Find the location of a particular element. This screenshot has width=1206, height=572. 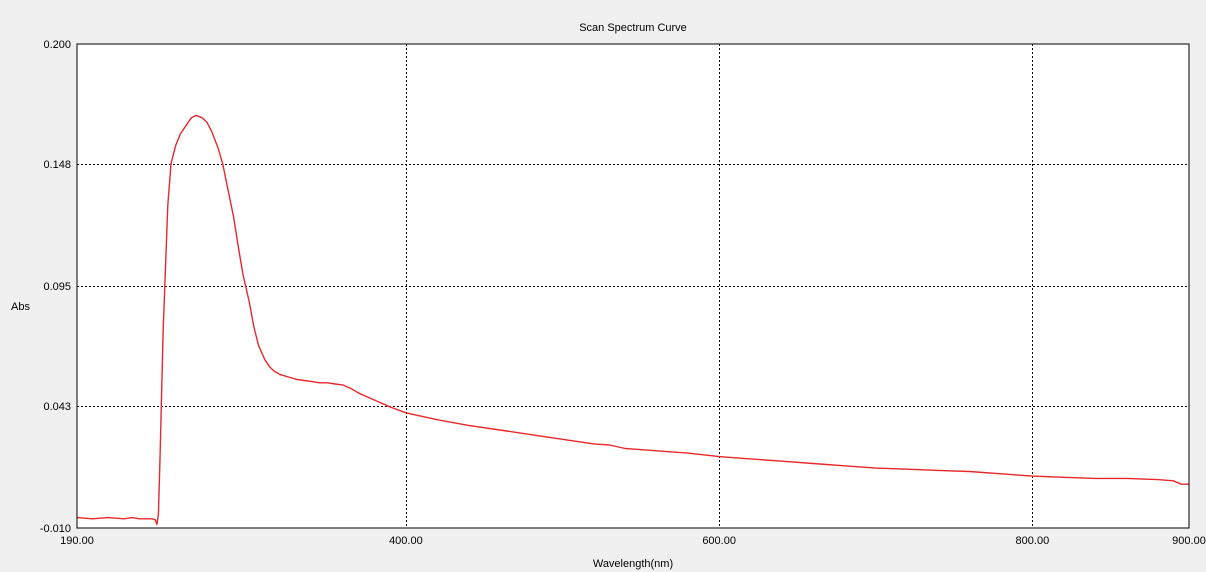

y-tick-label: 0.200 is located at coordinates (57, 45).